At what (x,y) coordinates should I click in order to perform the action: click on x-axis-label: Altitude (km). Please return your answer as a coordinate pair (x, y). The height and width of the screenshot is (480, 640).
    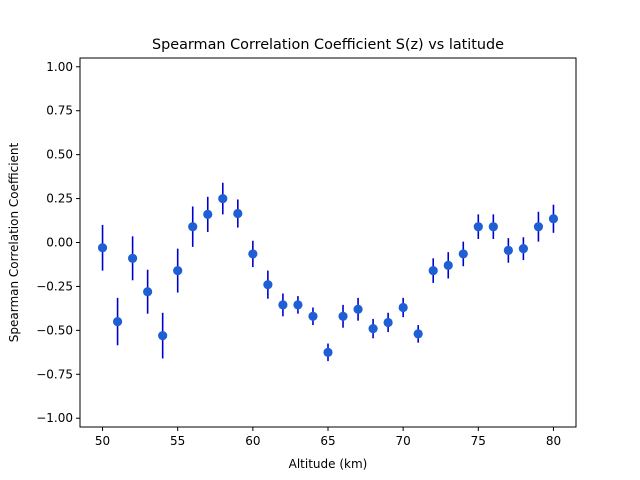
    Looking at the image, I should click on (328, 464).